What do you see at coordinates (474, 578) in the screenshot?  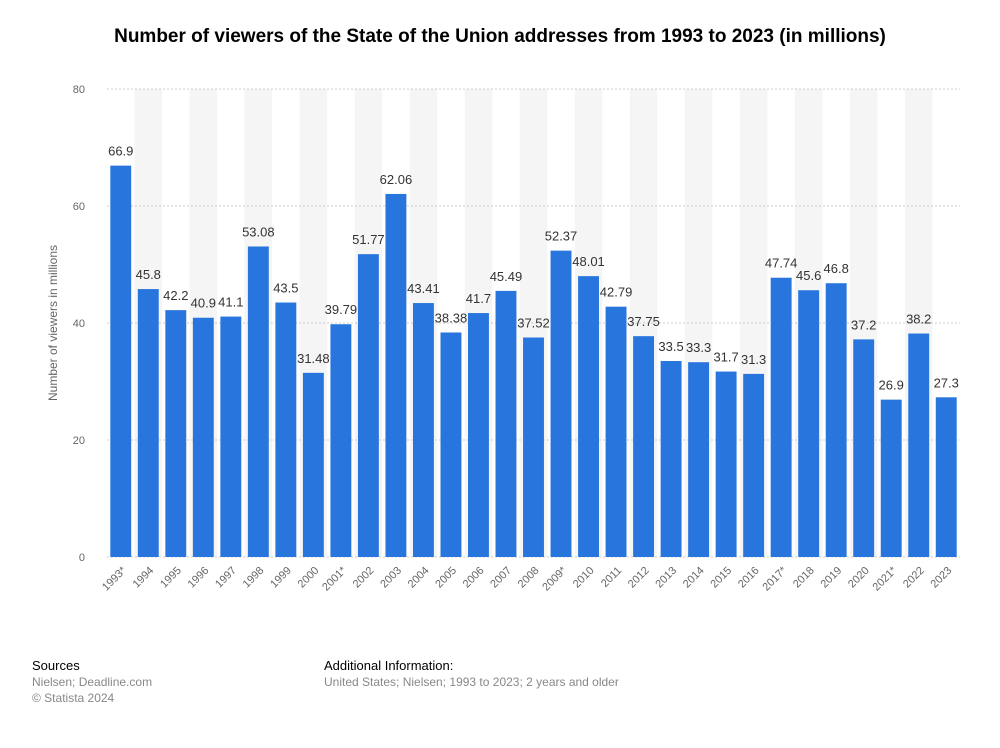 I see `x-tick-label: 2006` at bounding box center [474, 578].